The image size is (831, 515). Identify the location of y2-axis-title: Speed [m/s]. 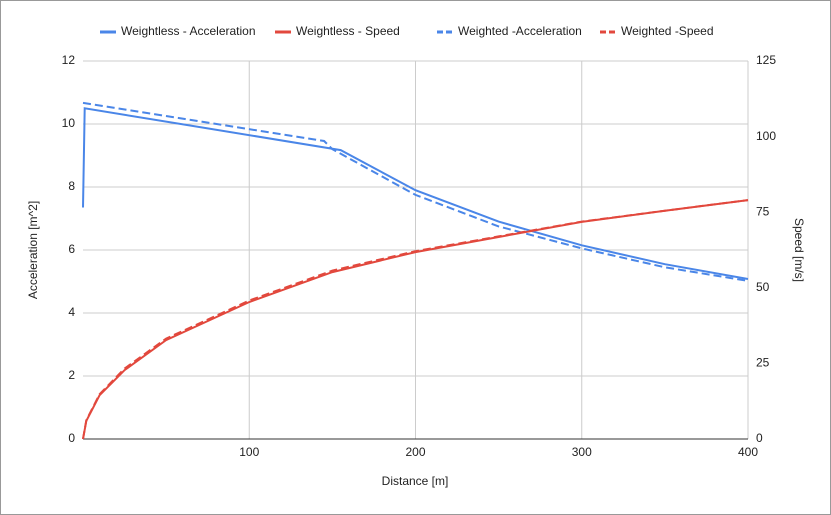
(799, 250).